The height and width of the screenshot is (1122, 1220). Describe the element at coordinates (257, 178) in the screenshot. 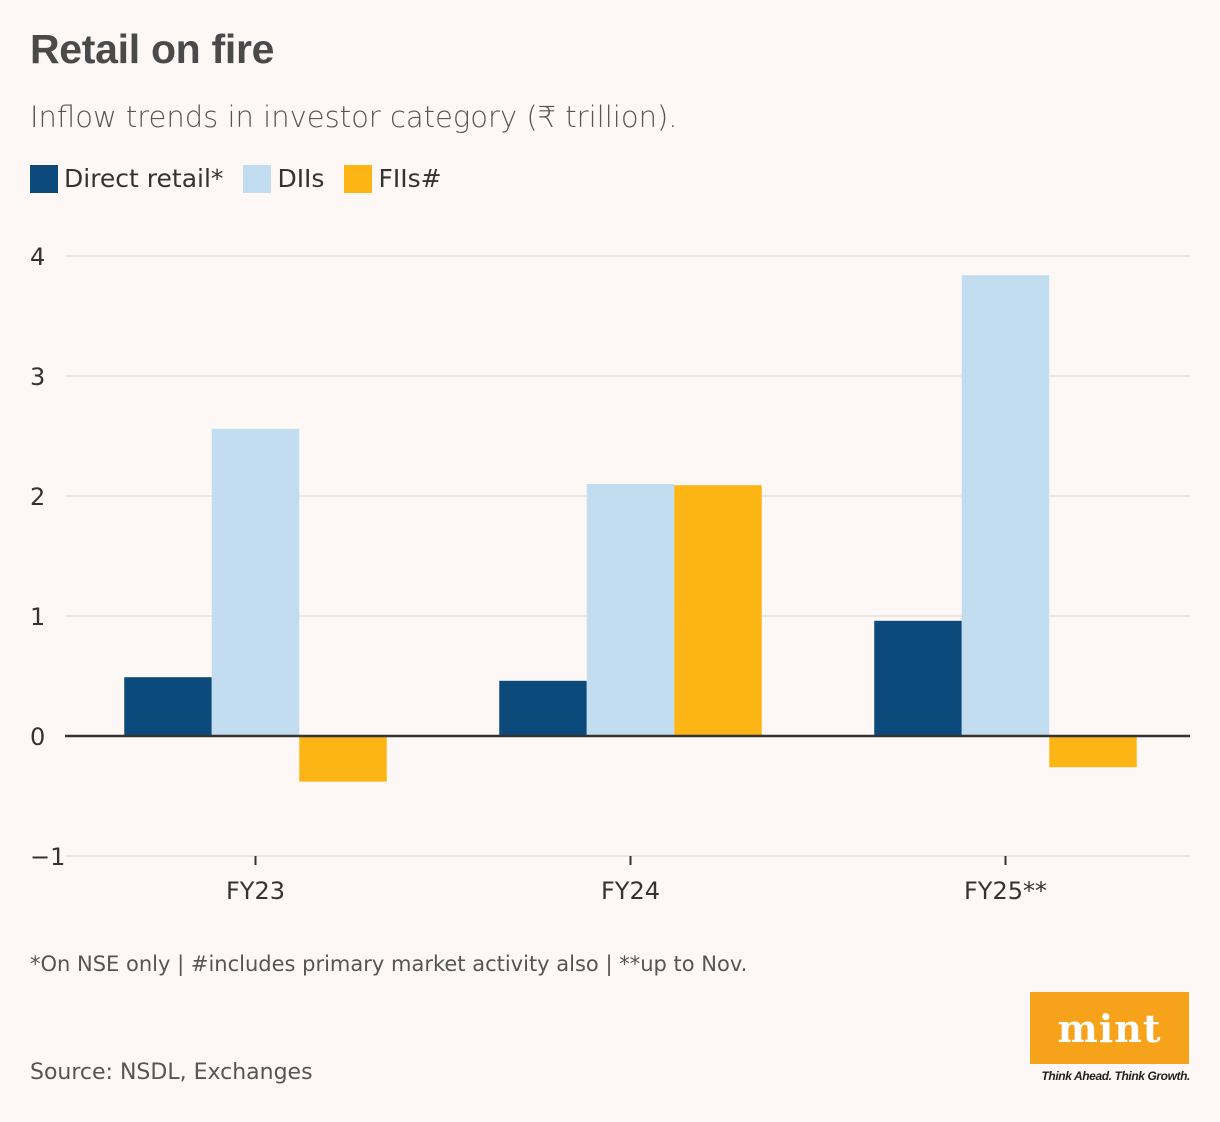

I see `legend-swatch-diis` at that location.